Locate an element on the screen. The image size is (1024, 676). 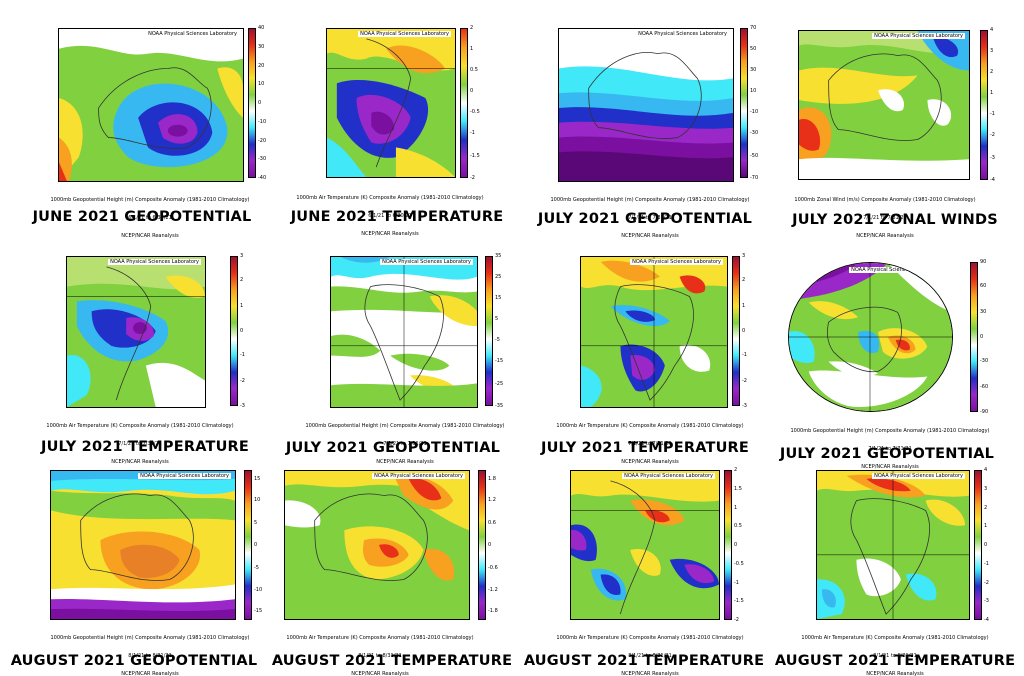
map-australia-august-geopotential: NOAA Physical Sciences Laboratory is located at coordinates (143, 545).